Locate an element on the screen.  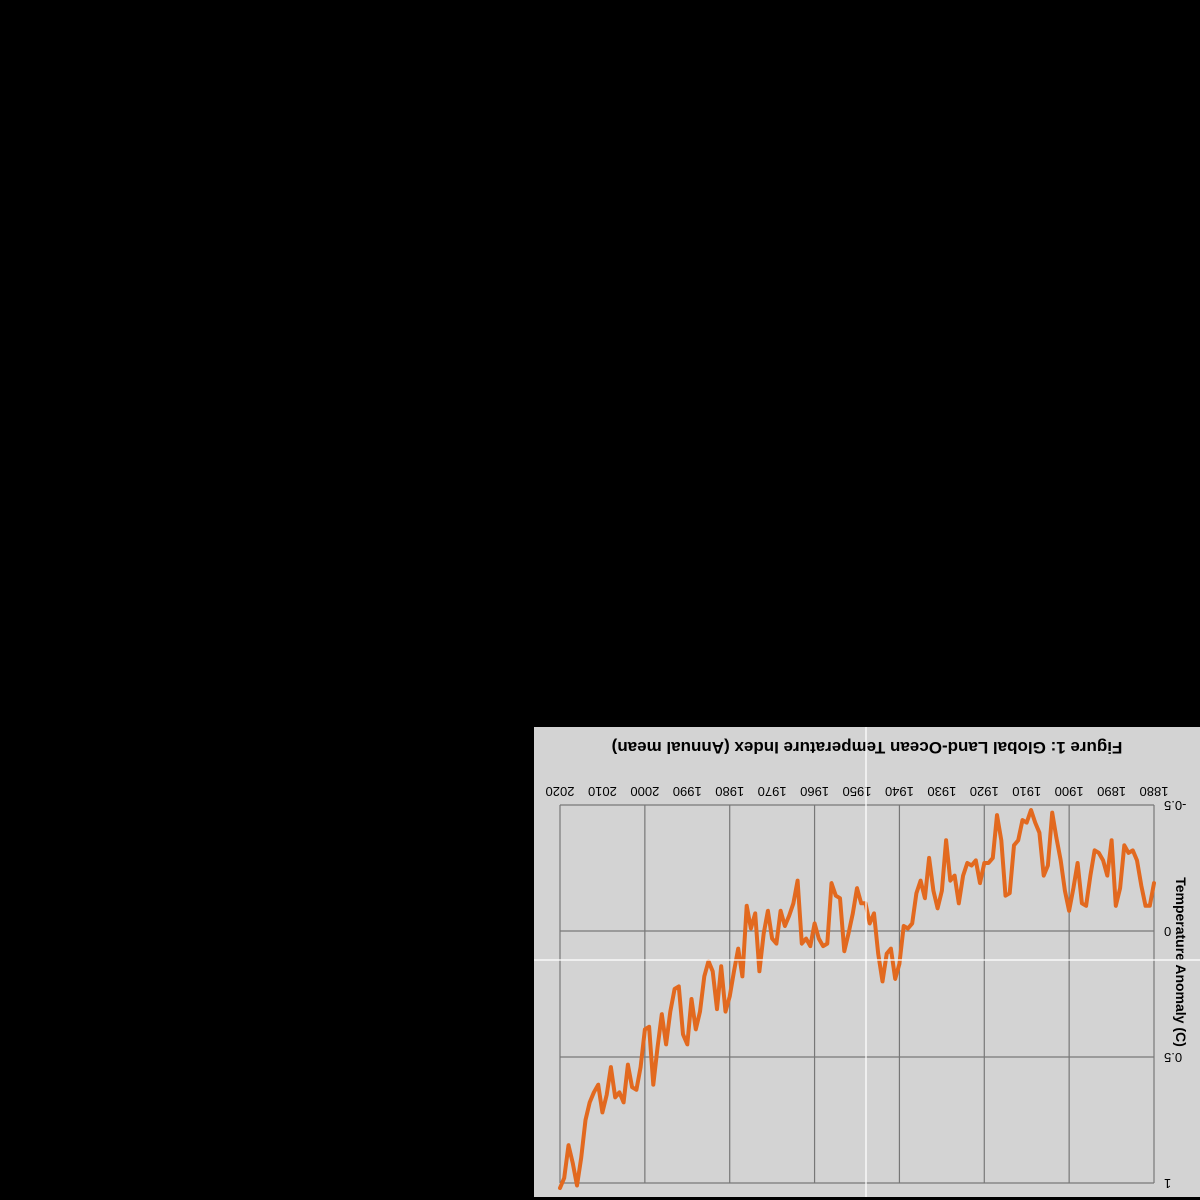
x-tick-label: 1920 is located at coordinates (984, 791).